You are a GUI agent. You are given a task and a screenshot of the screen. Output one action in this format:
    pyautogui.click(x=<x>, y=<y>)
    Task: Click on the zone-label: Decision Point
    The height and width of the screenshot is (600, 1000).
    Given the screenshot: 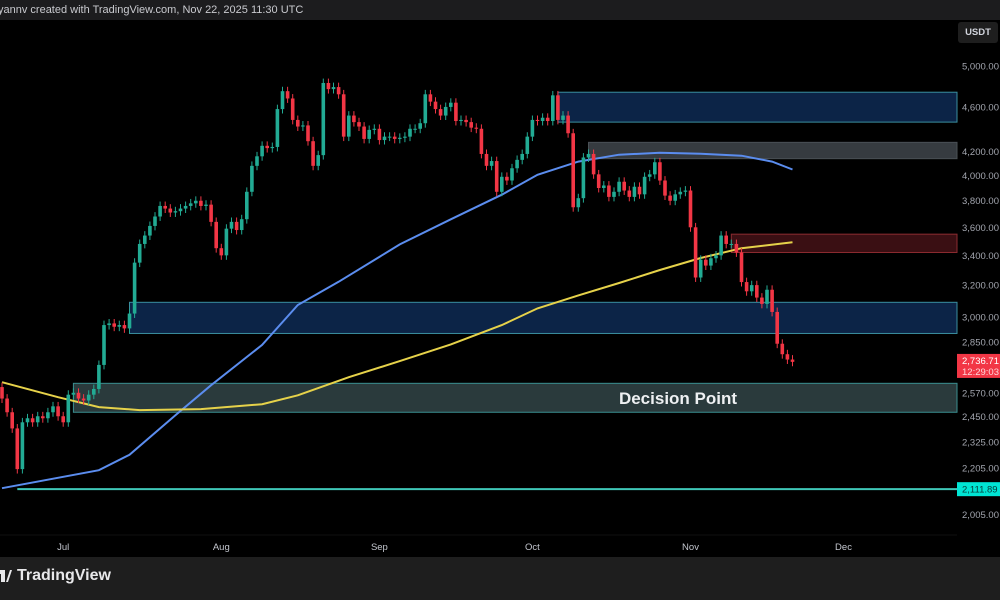 What is the action you would take?
    pyautogui.click(x=678, y=398)
    